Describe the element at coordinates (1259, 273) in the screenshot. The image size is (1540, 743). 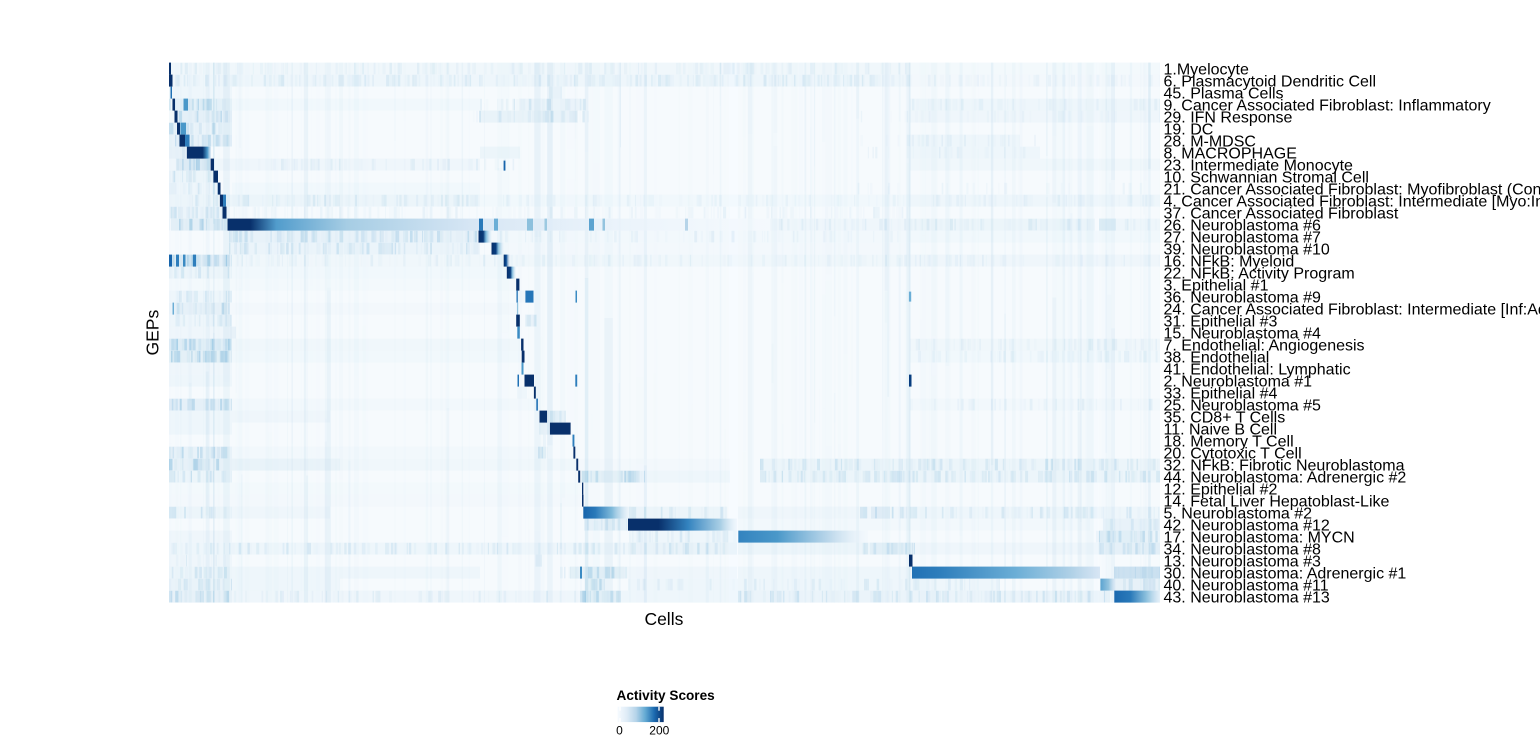
I see `svg-text: 22. NFkB: Activity Program` at that location.